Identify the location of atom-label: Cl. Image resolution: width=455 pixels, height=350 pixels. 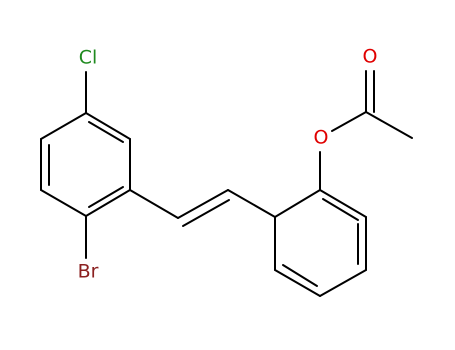
(88, 58).